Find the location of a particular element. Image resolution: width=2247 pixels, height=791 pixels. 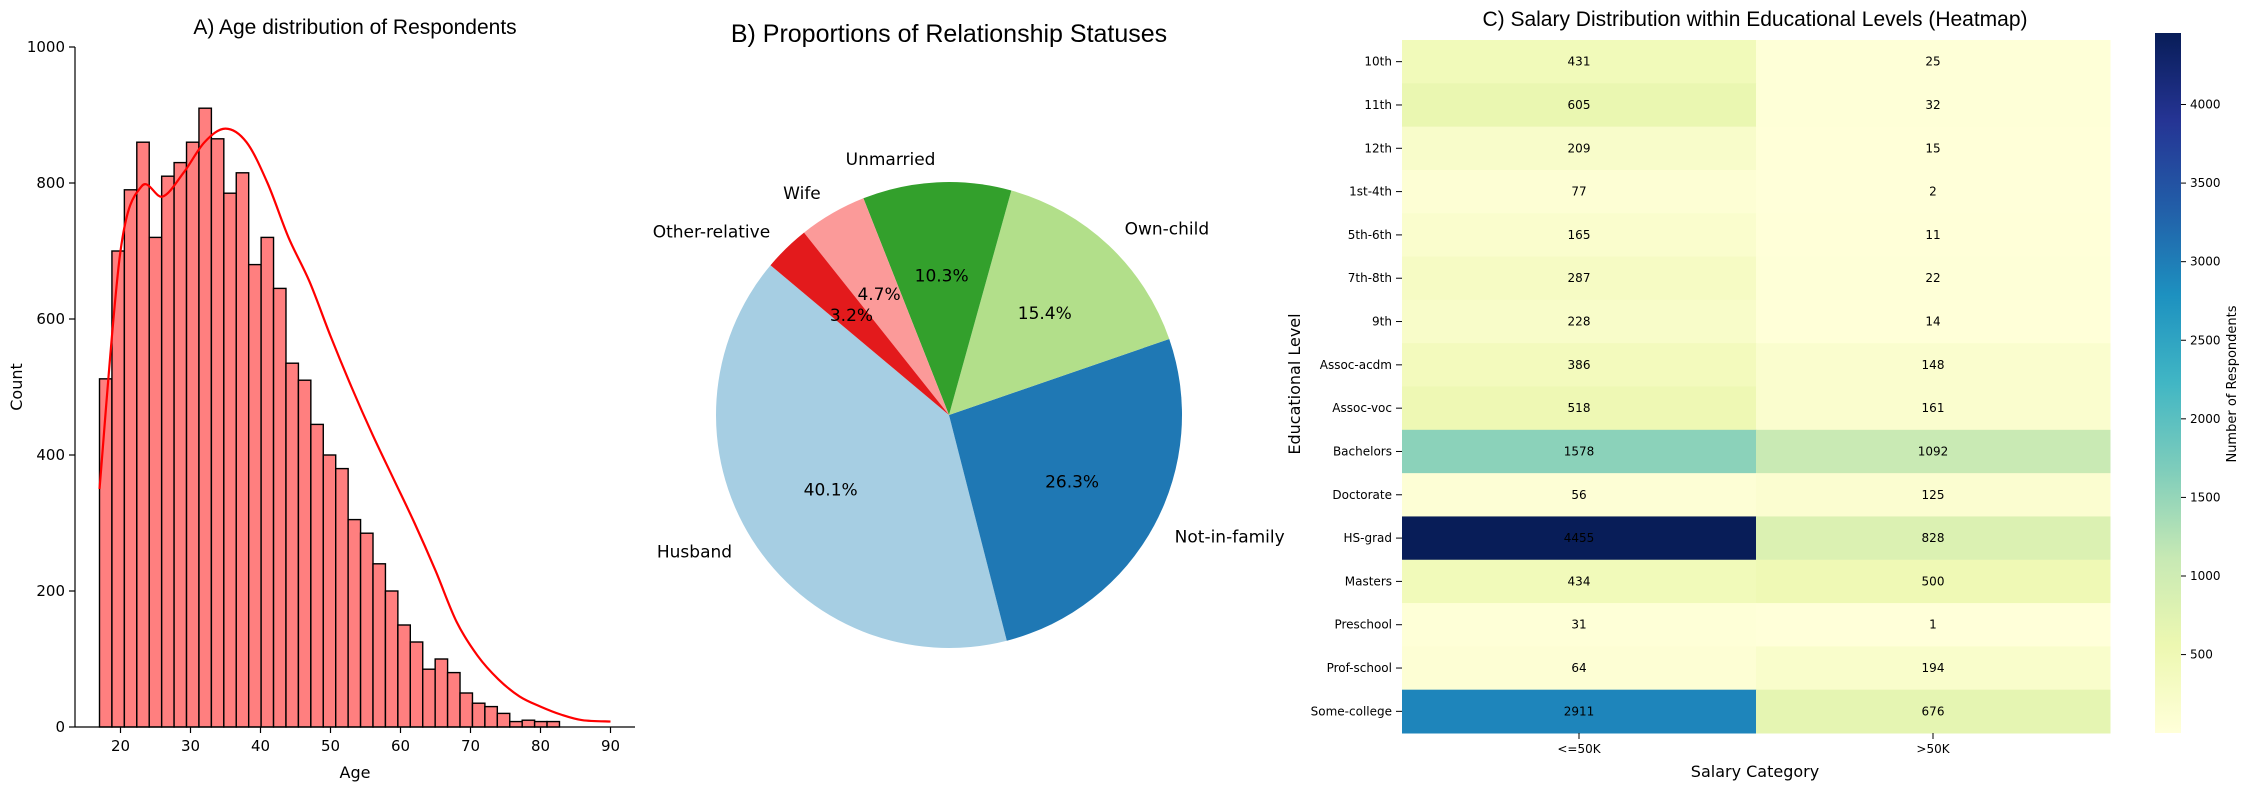

heatmap-cell-value: 500 is located at coordinates (1933, 581).